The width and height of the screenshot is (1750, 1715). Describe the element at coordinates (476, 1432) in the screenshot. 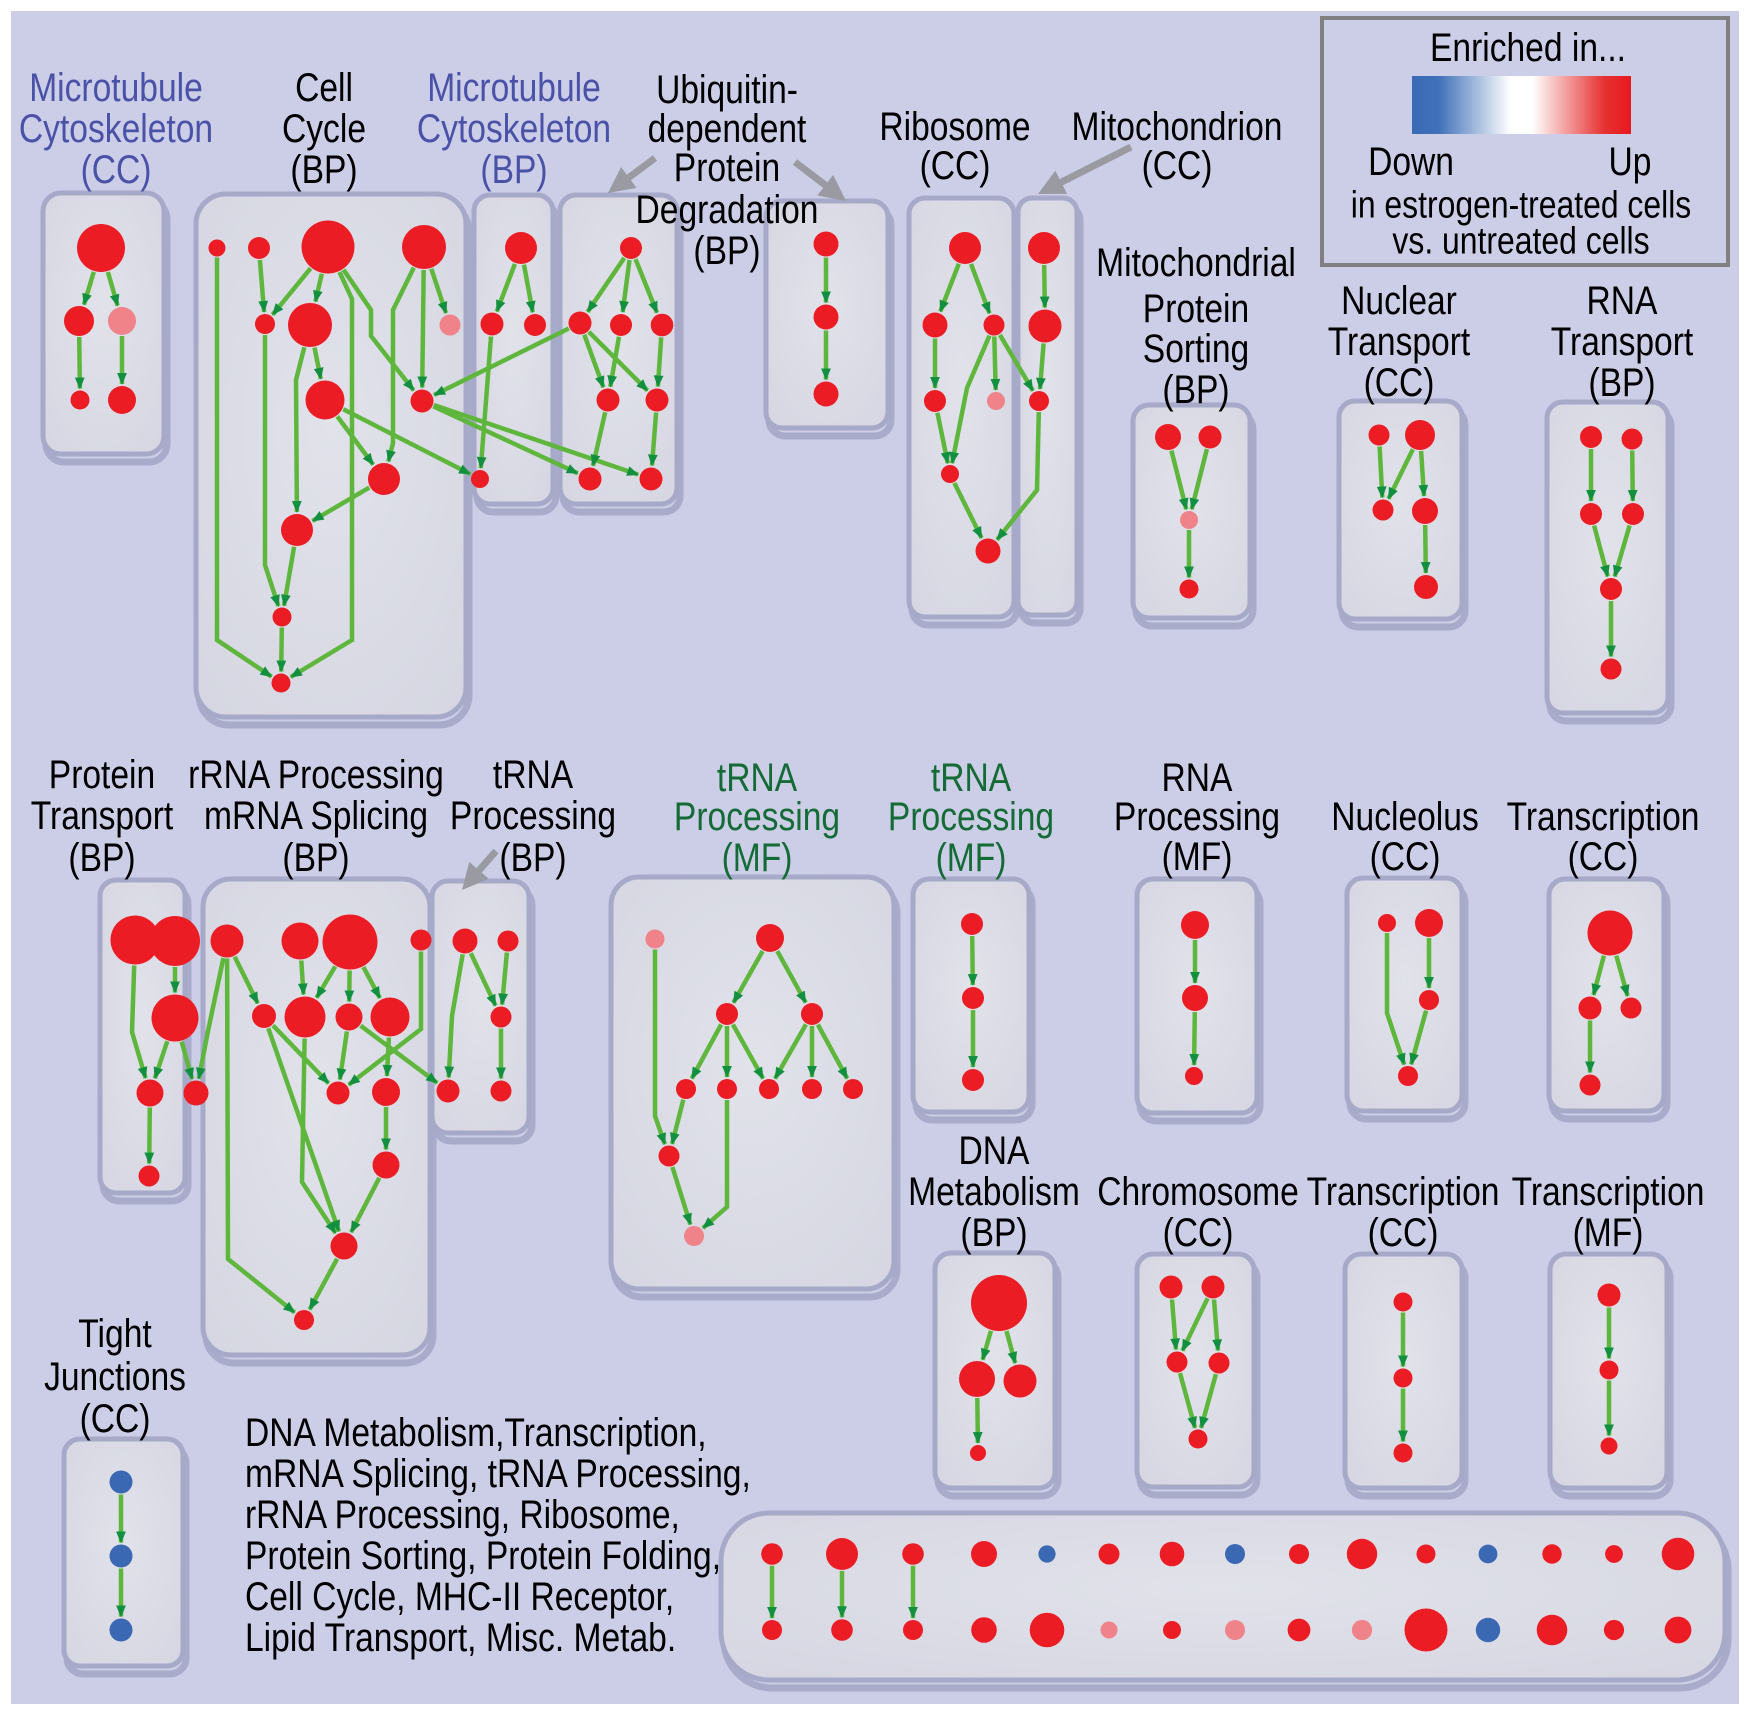

I see `svg-text: DNA Metabolism,Transcription,` at that location.